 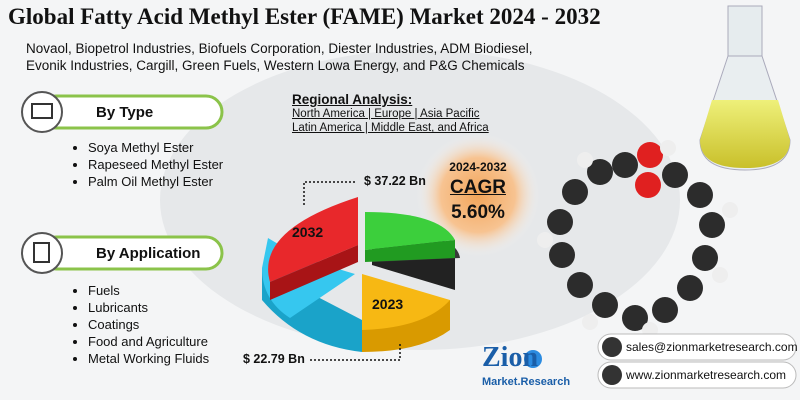 I want to click on list-item: Lubricants, so click(x=163, y=308).